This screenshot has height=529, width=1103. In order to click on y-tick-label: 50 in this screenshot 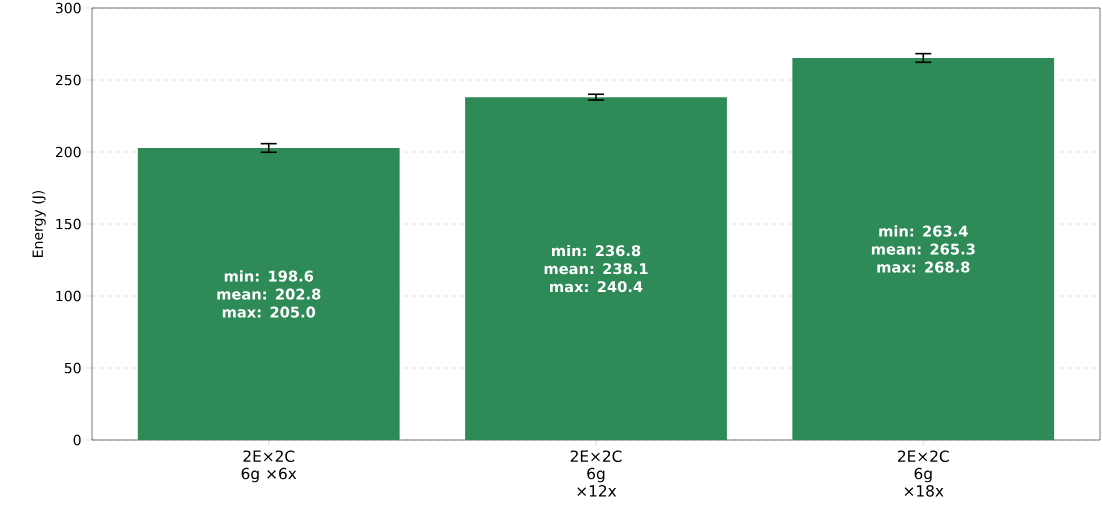, I will do `click(72, 368)`.